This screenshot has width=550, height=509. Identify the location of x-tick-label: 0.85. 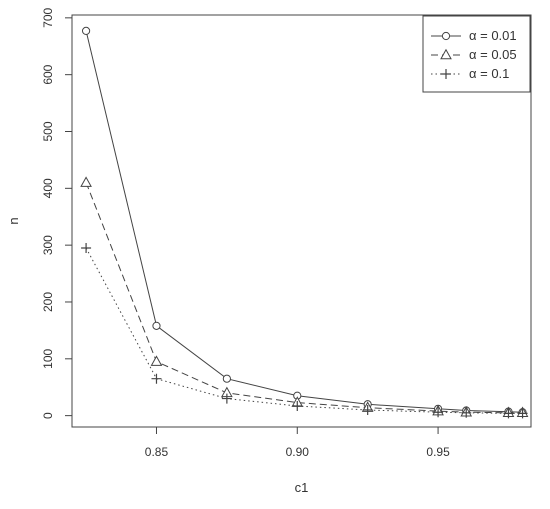
(157, 452).